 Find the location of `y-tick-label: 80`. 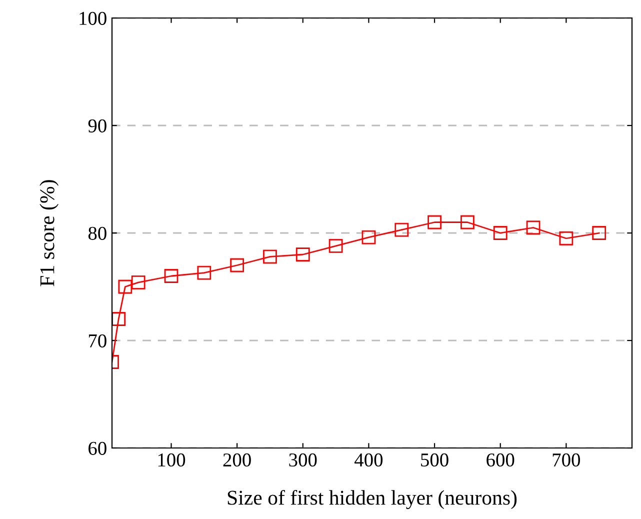

y-tick-label: 80 is located at coordinates (97, 233).